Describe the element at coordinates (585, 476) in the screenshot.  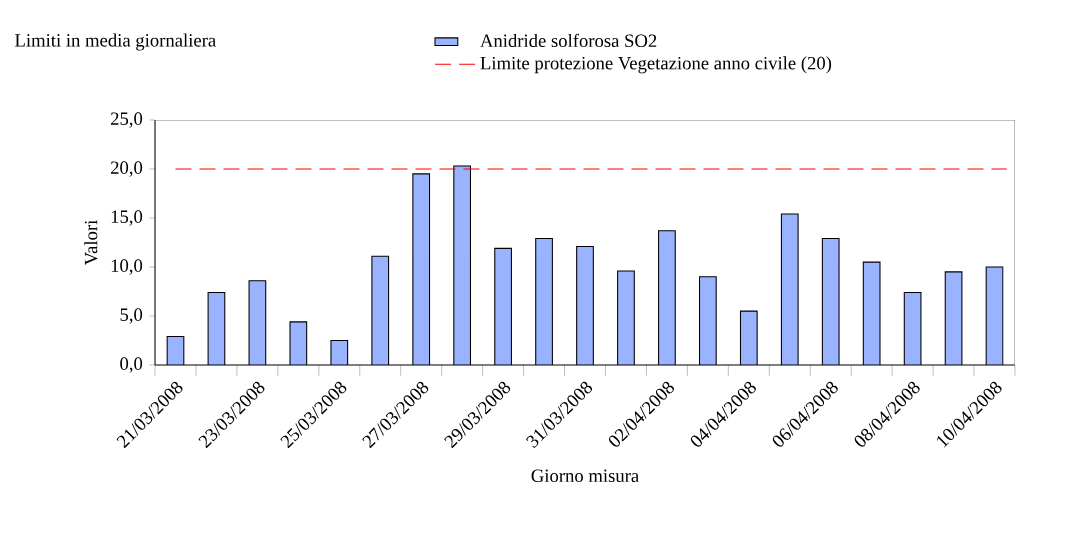
I see `x-axis-title: Giorno misura` at that location.